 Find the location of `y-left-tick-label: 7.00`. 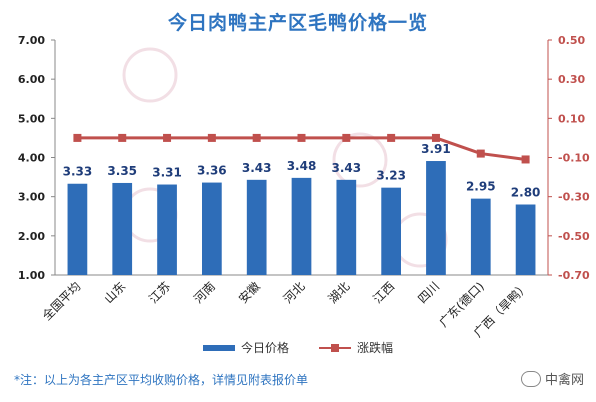

y-left-tick-label: 7.00 is located at coordinates (31, 40).